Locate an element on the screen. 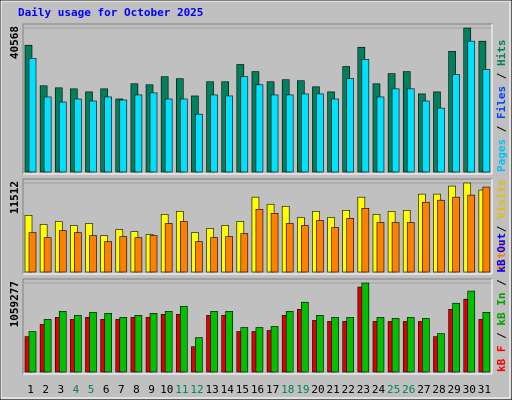 This screenshot has width=512, height=400. x-tick-label: 9 is located at coordinates (151, 389).